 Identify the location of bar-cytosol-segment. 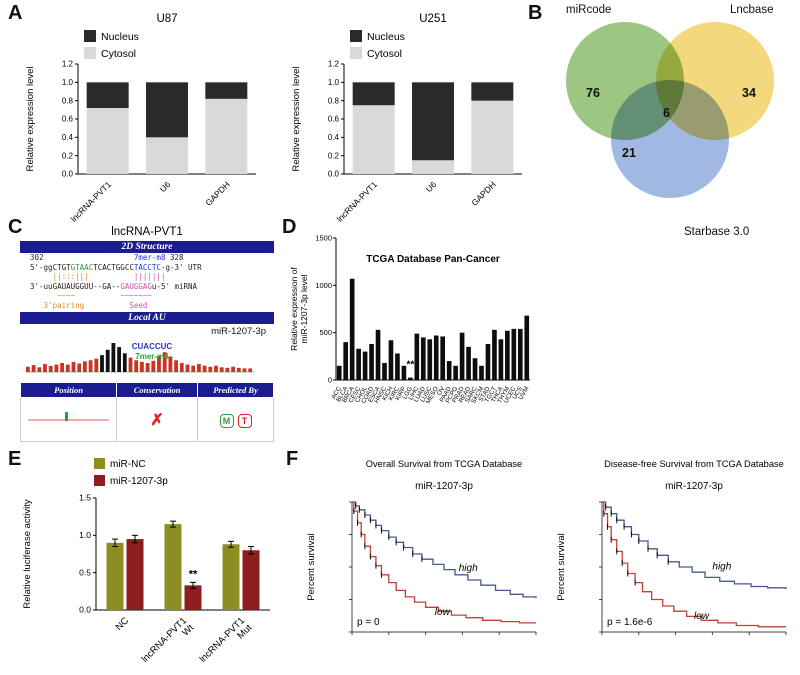
(226, 136).